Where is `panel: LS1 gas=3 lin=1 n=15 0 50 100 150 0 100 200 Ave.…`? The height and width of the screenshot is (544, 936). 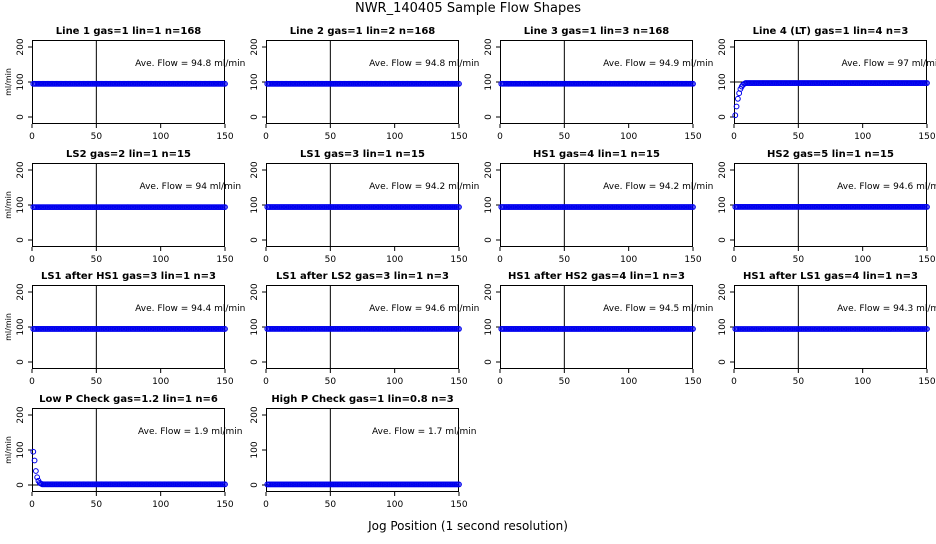 panel: LS1 gas=3 lin=1 n=15 0 50 100 150 0 100 200 Ave.… is located at coordinates (364, 207).